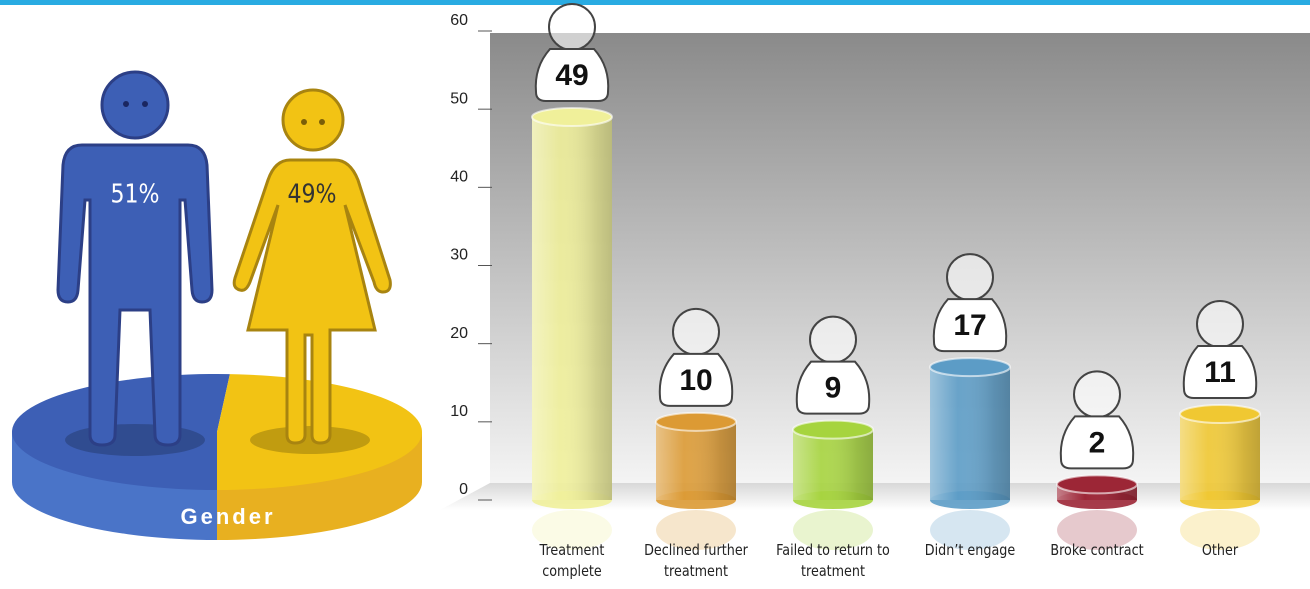 The image size is (1310, 589). I want to click on value-label: 2, so click(1097, 442).